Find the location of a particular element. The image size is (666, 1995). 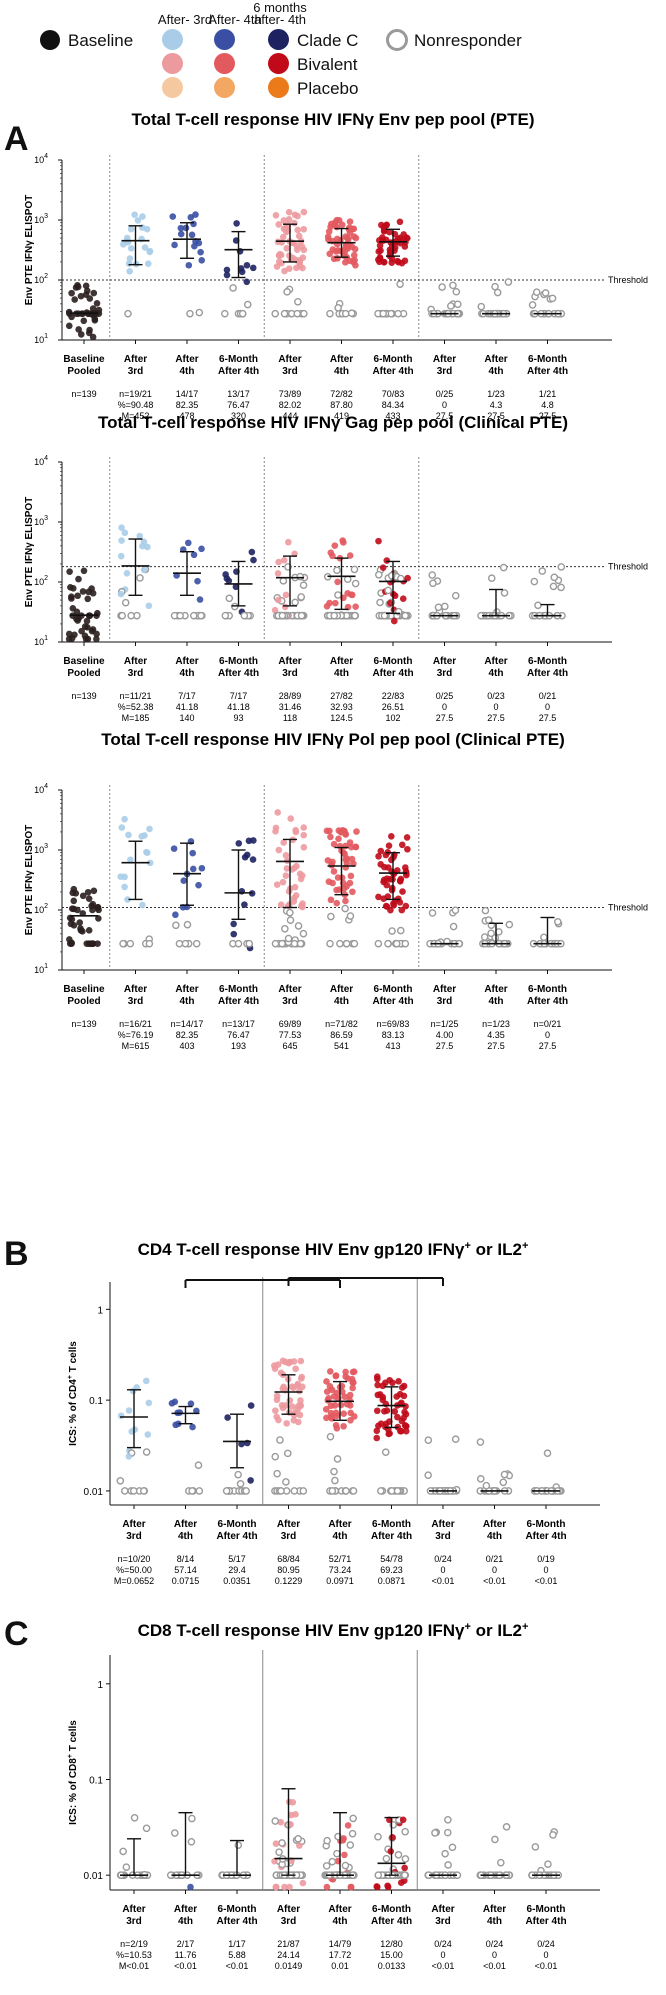

y-tick-label: 102 is located at coordinates (41, 279).